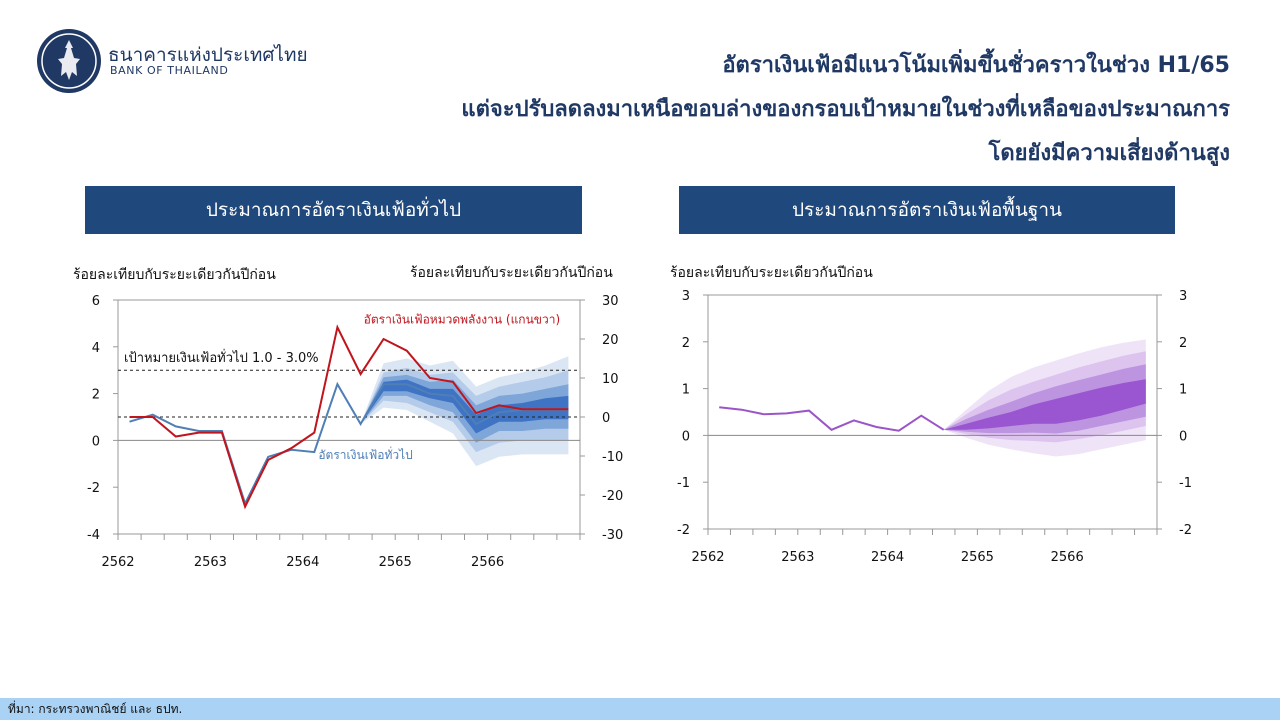  I want to click on headline-line-3: โดยยังมีความเสี่ยงด้านสูง, so click(1109, 153).